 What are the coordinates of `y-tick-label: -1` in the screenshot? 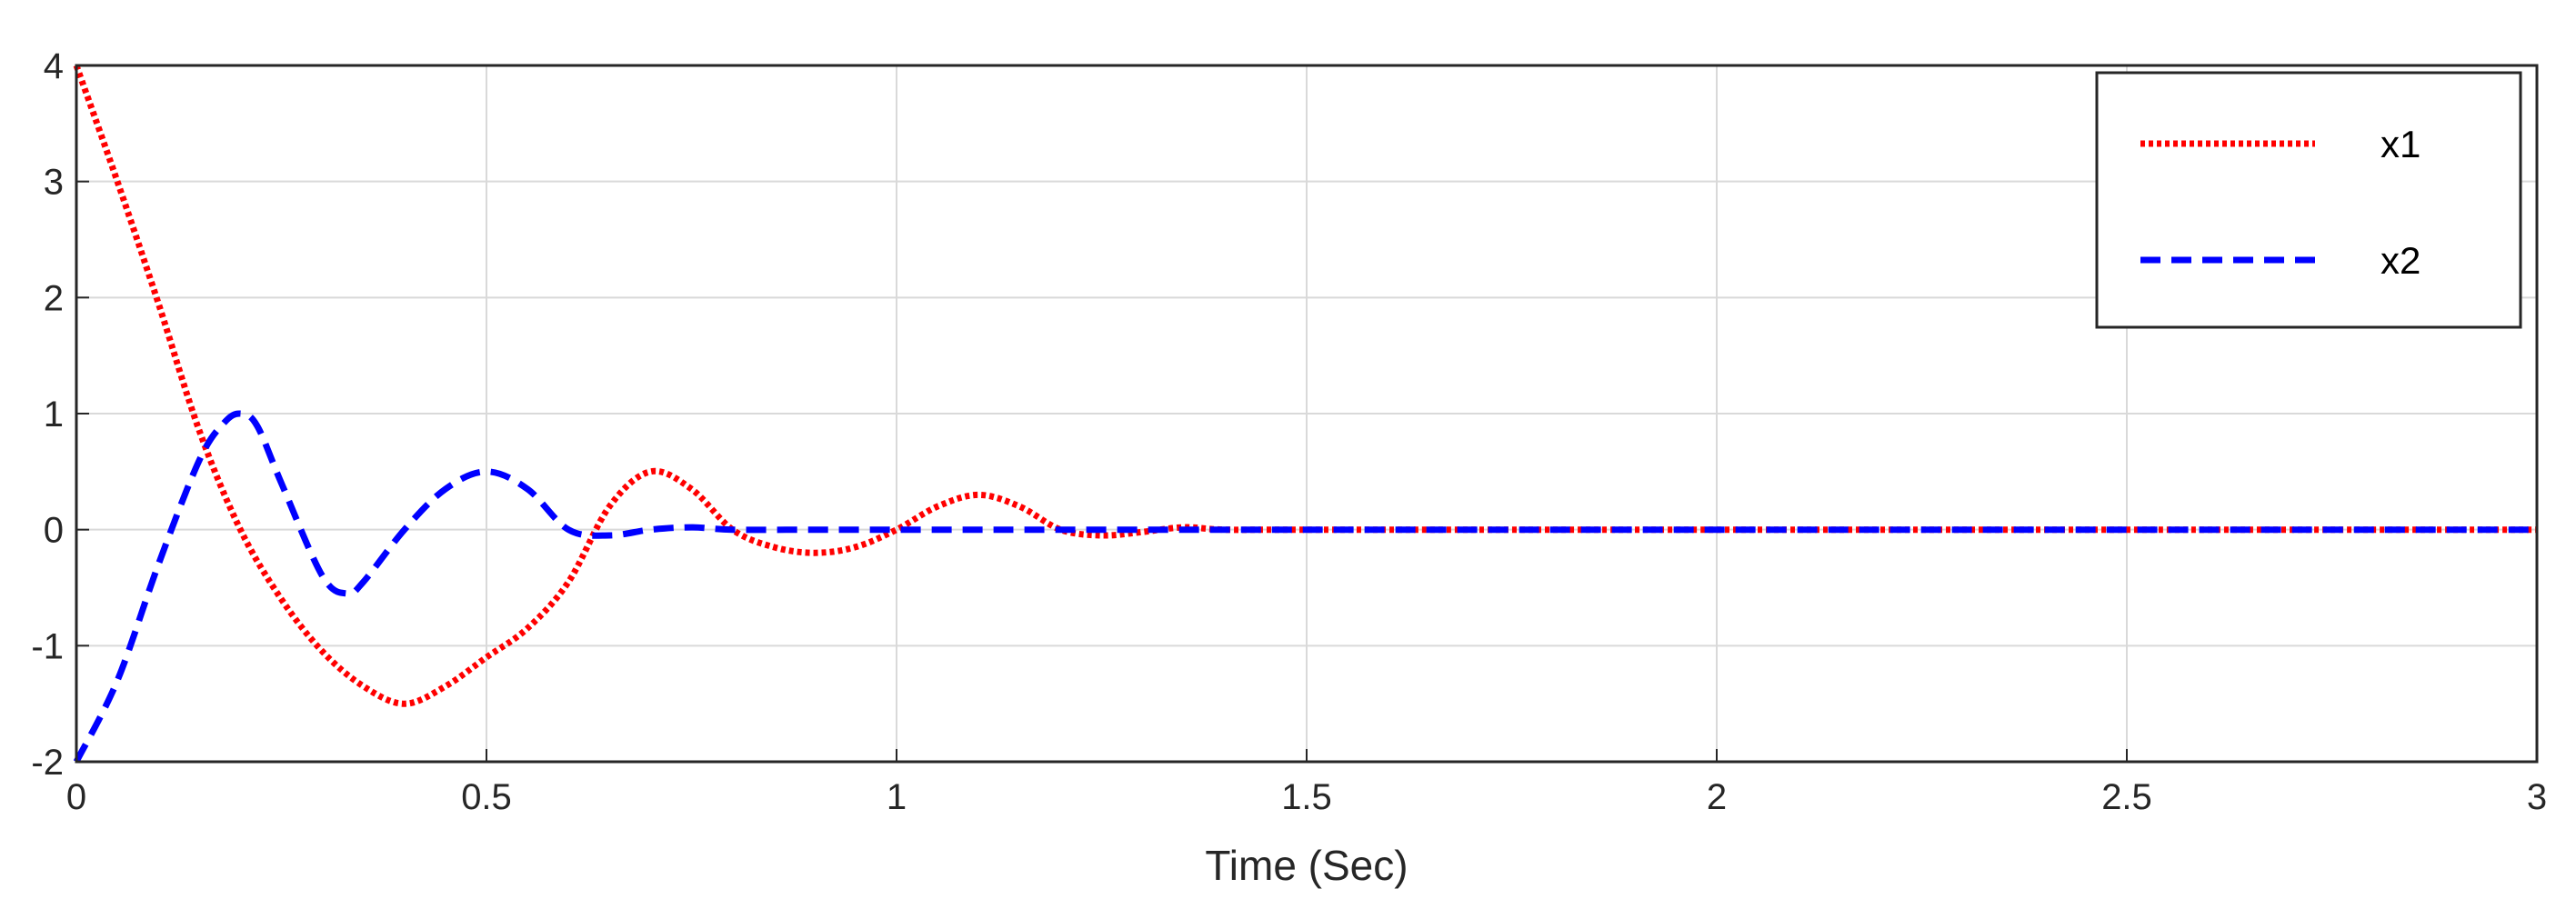 It's located at (47, 646).